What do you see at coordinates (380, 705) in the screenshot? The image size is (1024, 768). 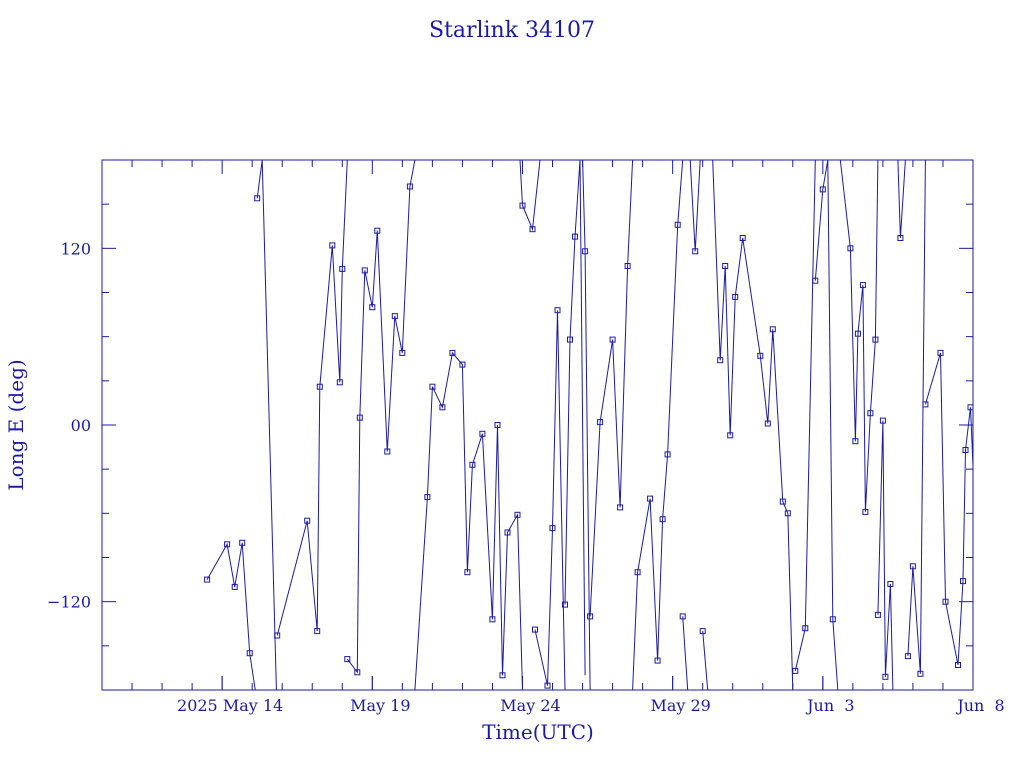 I see `x-tick-label: May 19` at bounding box center [380, 705].